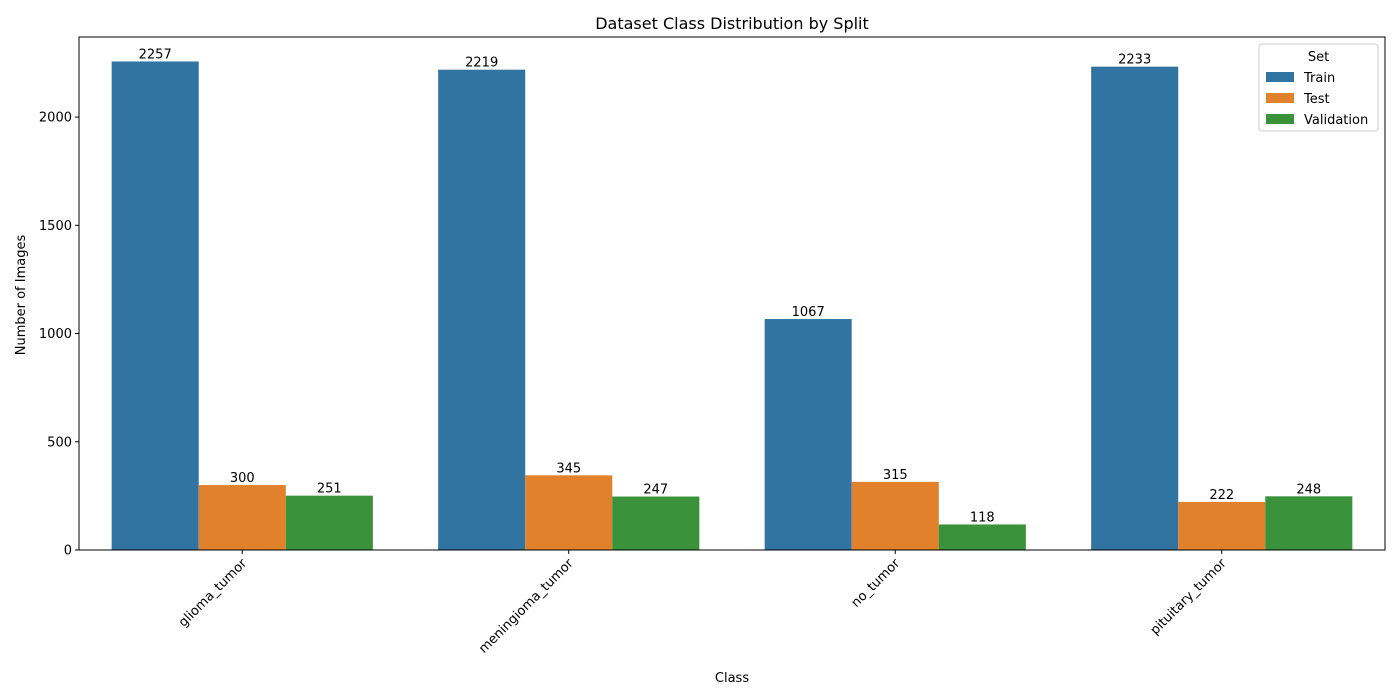 The image size is (1400, 700). I want to click on y-axis-label: Number of Images, so click(21, 295).